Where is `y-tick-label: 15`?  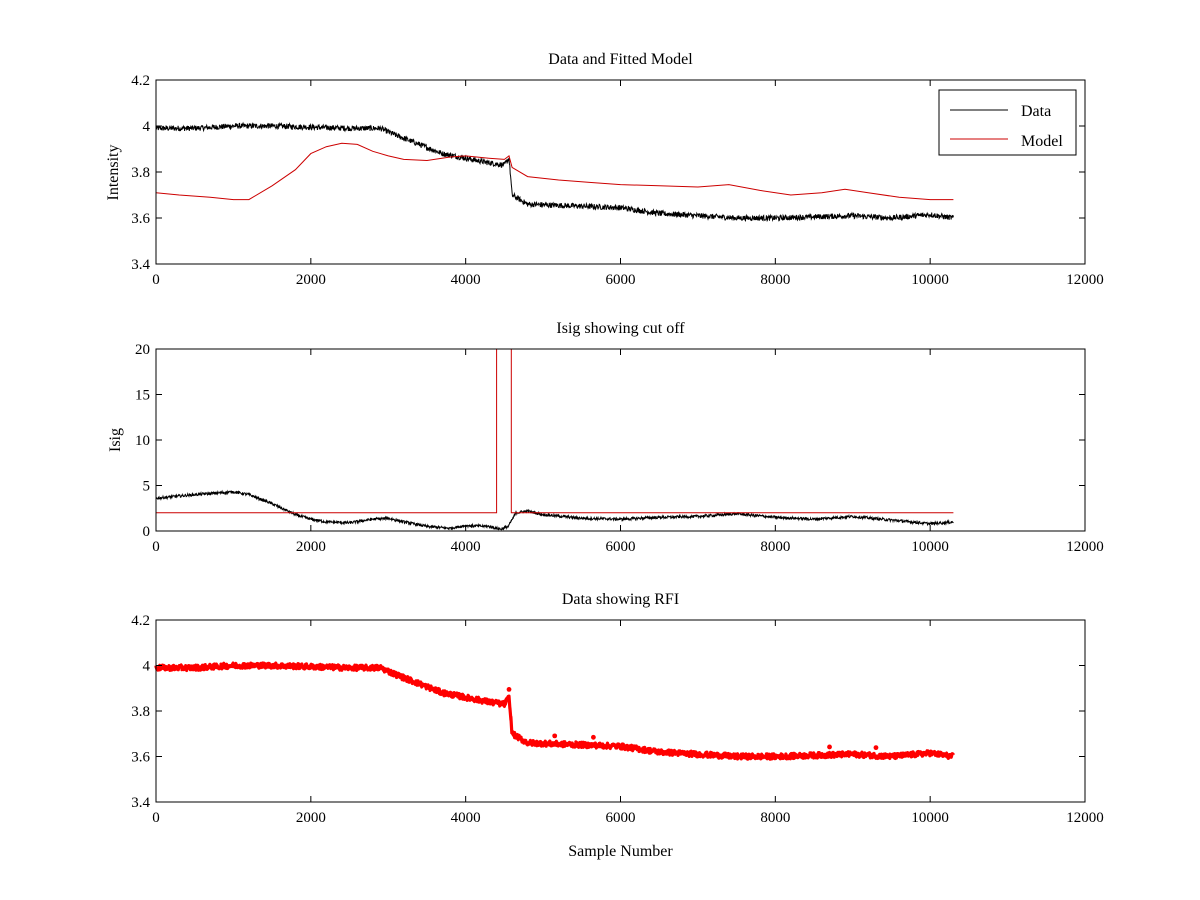
y-tick-label: 15 is located at coordinates (142, 396).